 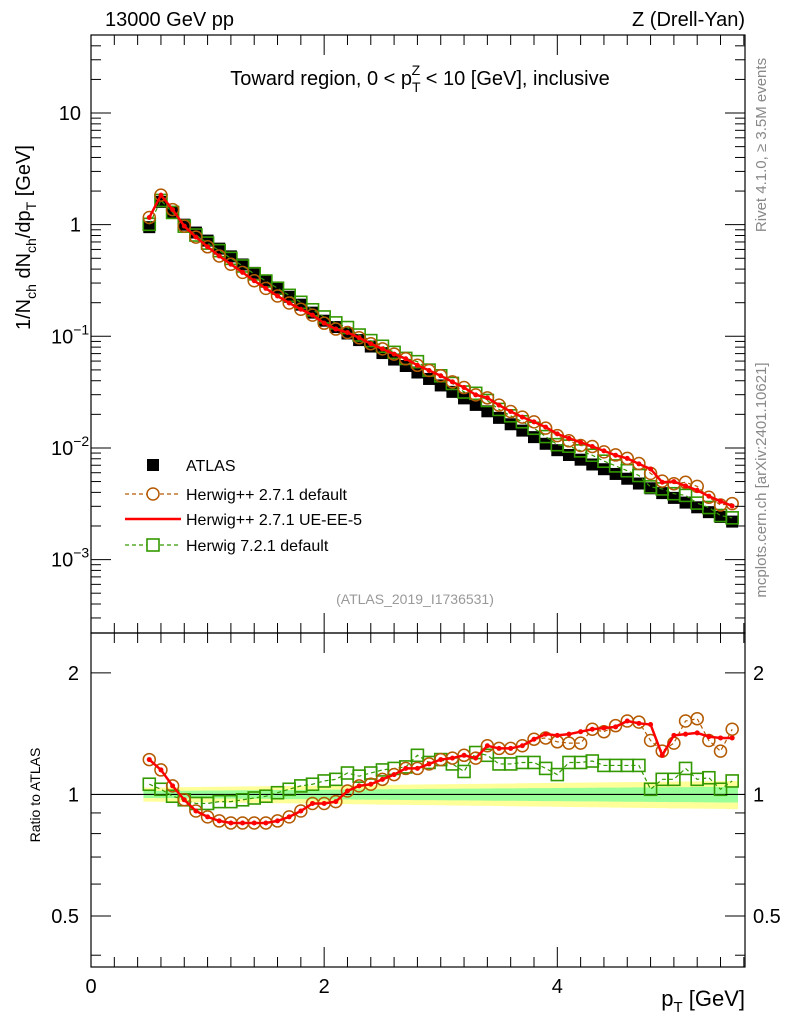 What do you see at coordinates (416, 87) in the screenshot?
I see `plot-title-sub: T` at bounding box center [416, 87].